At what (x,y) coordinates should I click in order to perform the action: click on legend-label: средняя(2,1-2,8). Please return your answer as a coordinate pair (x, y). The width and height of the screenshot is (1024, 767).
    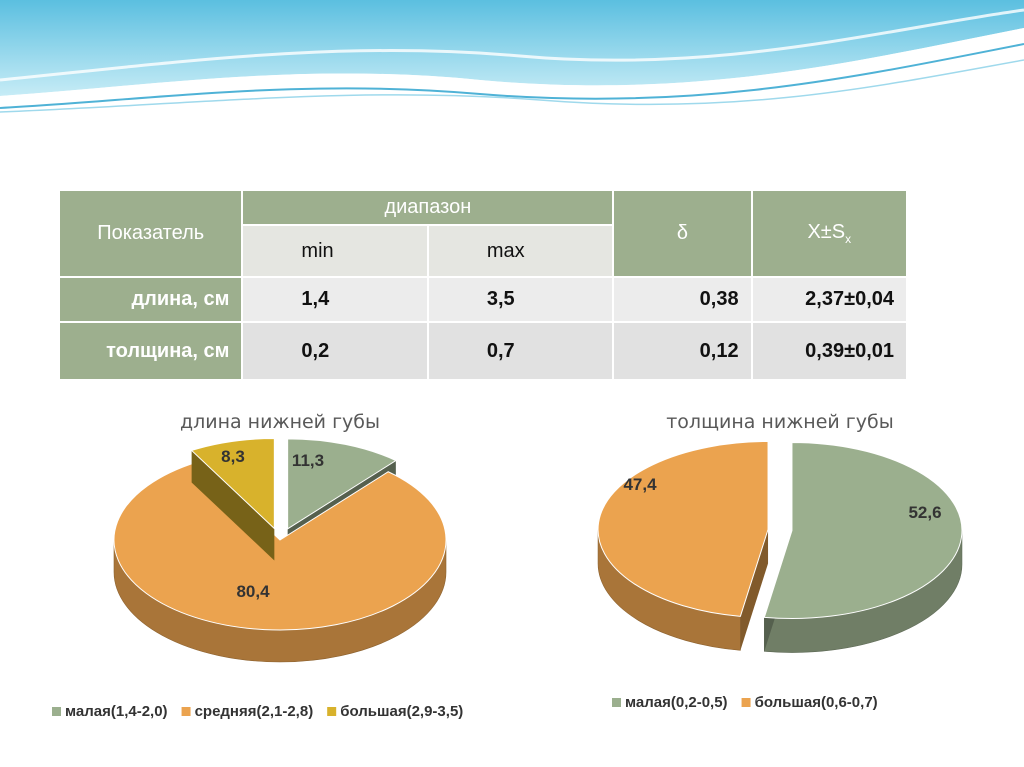
    Looking at the image, I should click on (254, 711).